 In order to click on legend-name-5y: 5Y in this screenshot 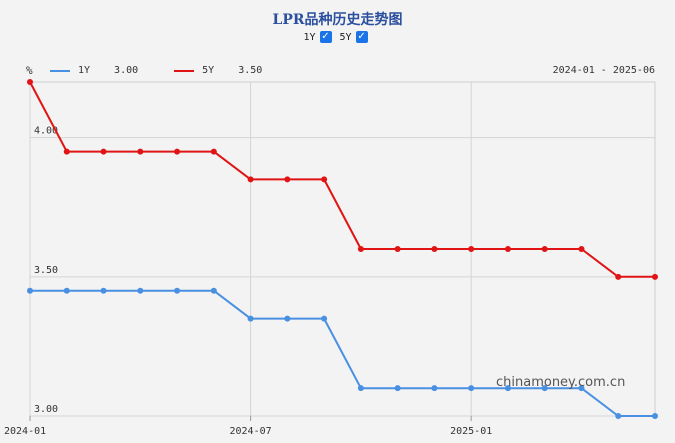, I will do `click(208, 70)`.